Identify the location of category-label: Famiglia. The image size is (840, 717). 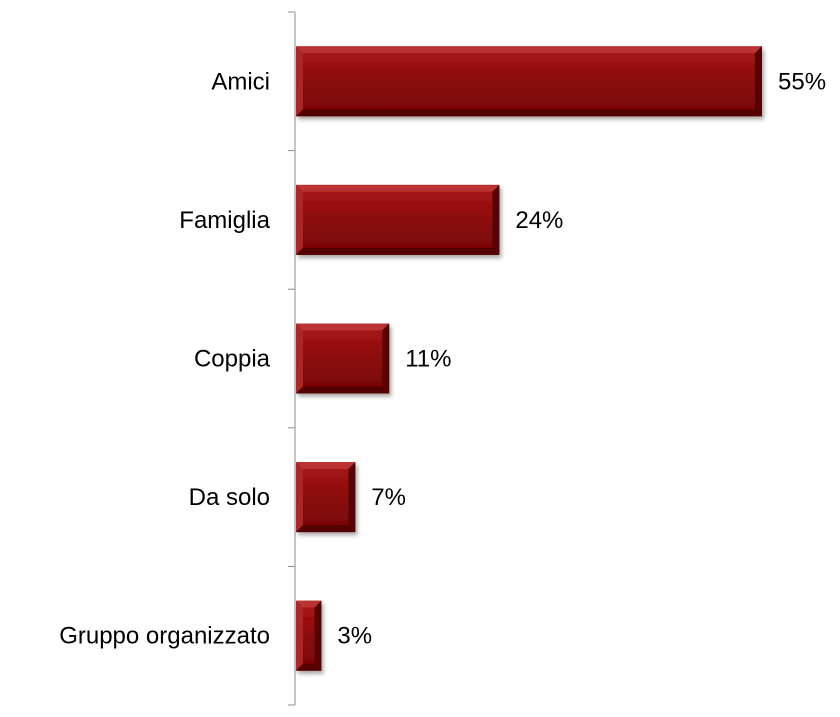
(224, 220).